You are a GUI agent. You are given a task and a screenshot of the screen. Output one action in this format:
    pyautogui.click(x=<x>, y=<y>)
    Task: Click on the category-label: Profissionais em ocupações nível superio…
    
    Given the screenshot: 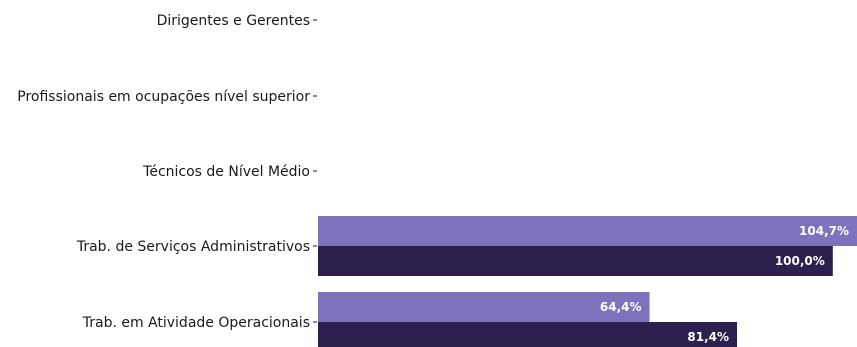 What is the action you would take?
    pyautogui.click(x=163, y=97)
    